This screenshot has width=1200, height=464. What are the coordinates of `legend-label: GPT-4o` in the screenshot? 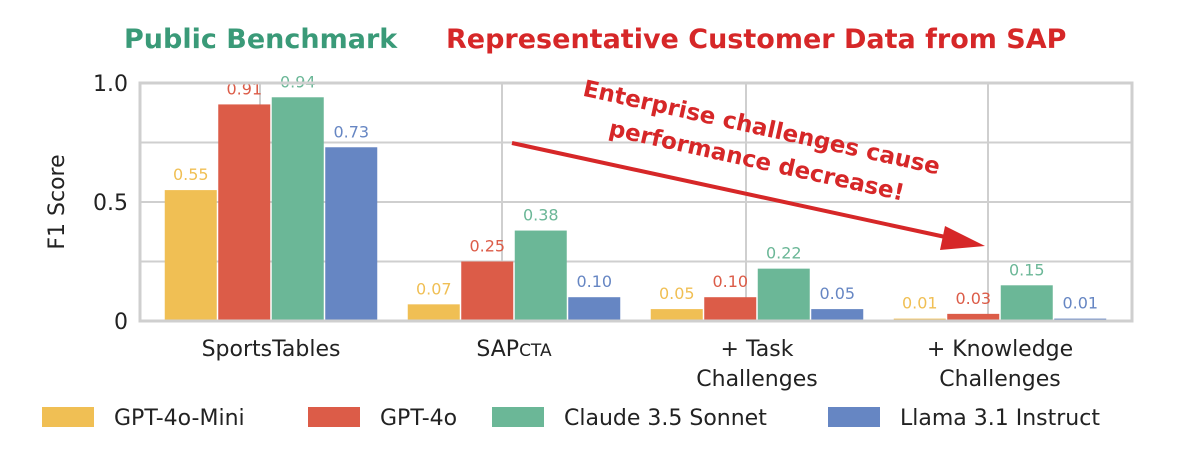 It's located at (418, 418).